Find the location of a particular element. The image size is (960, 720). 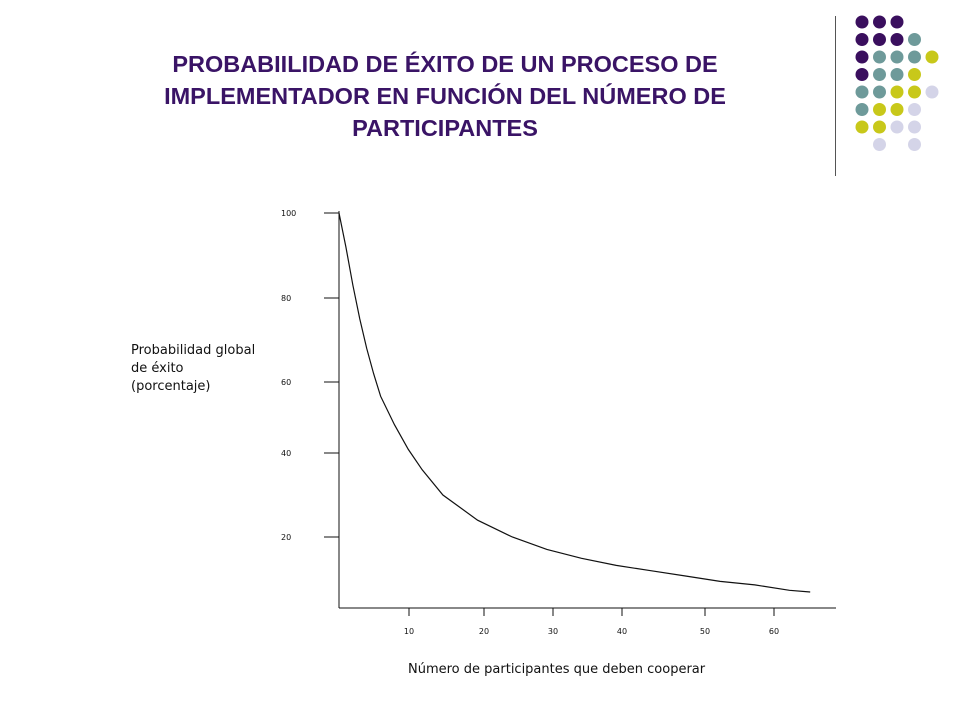

title-line: IMPLEMENTADOR EN FUNCIÓN DEL NÚMERO DE is located at coordinates (445, 96).